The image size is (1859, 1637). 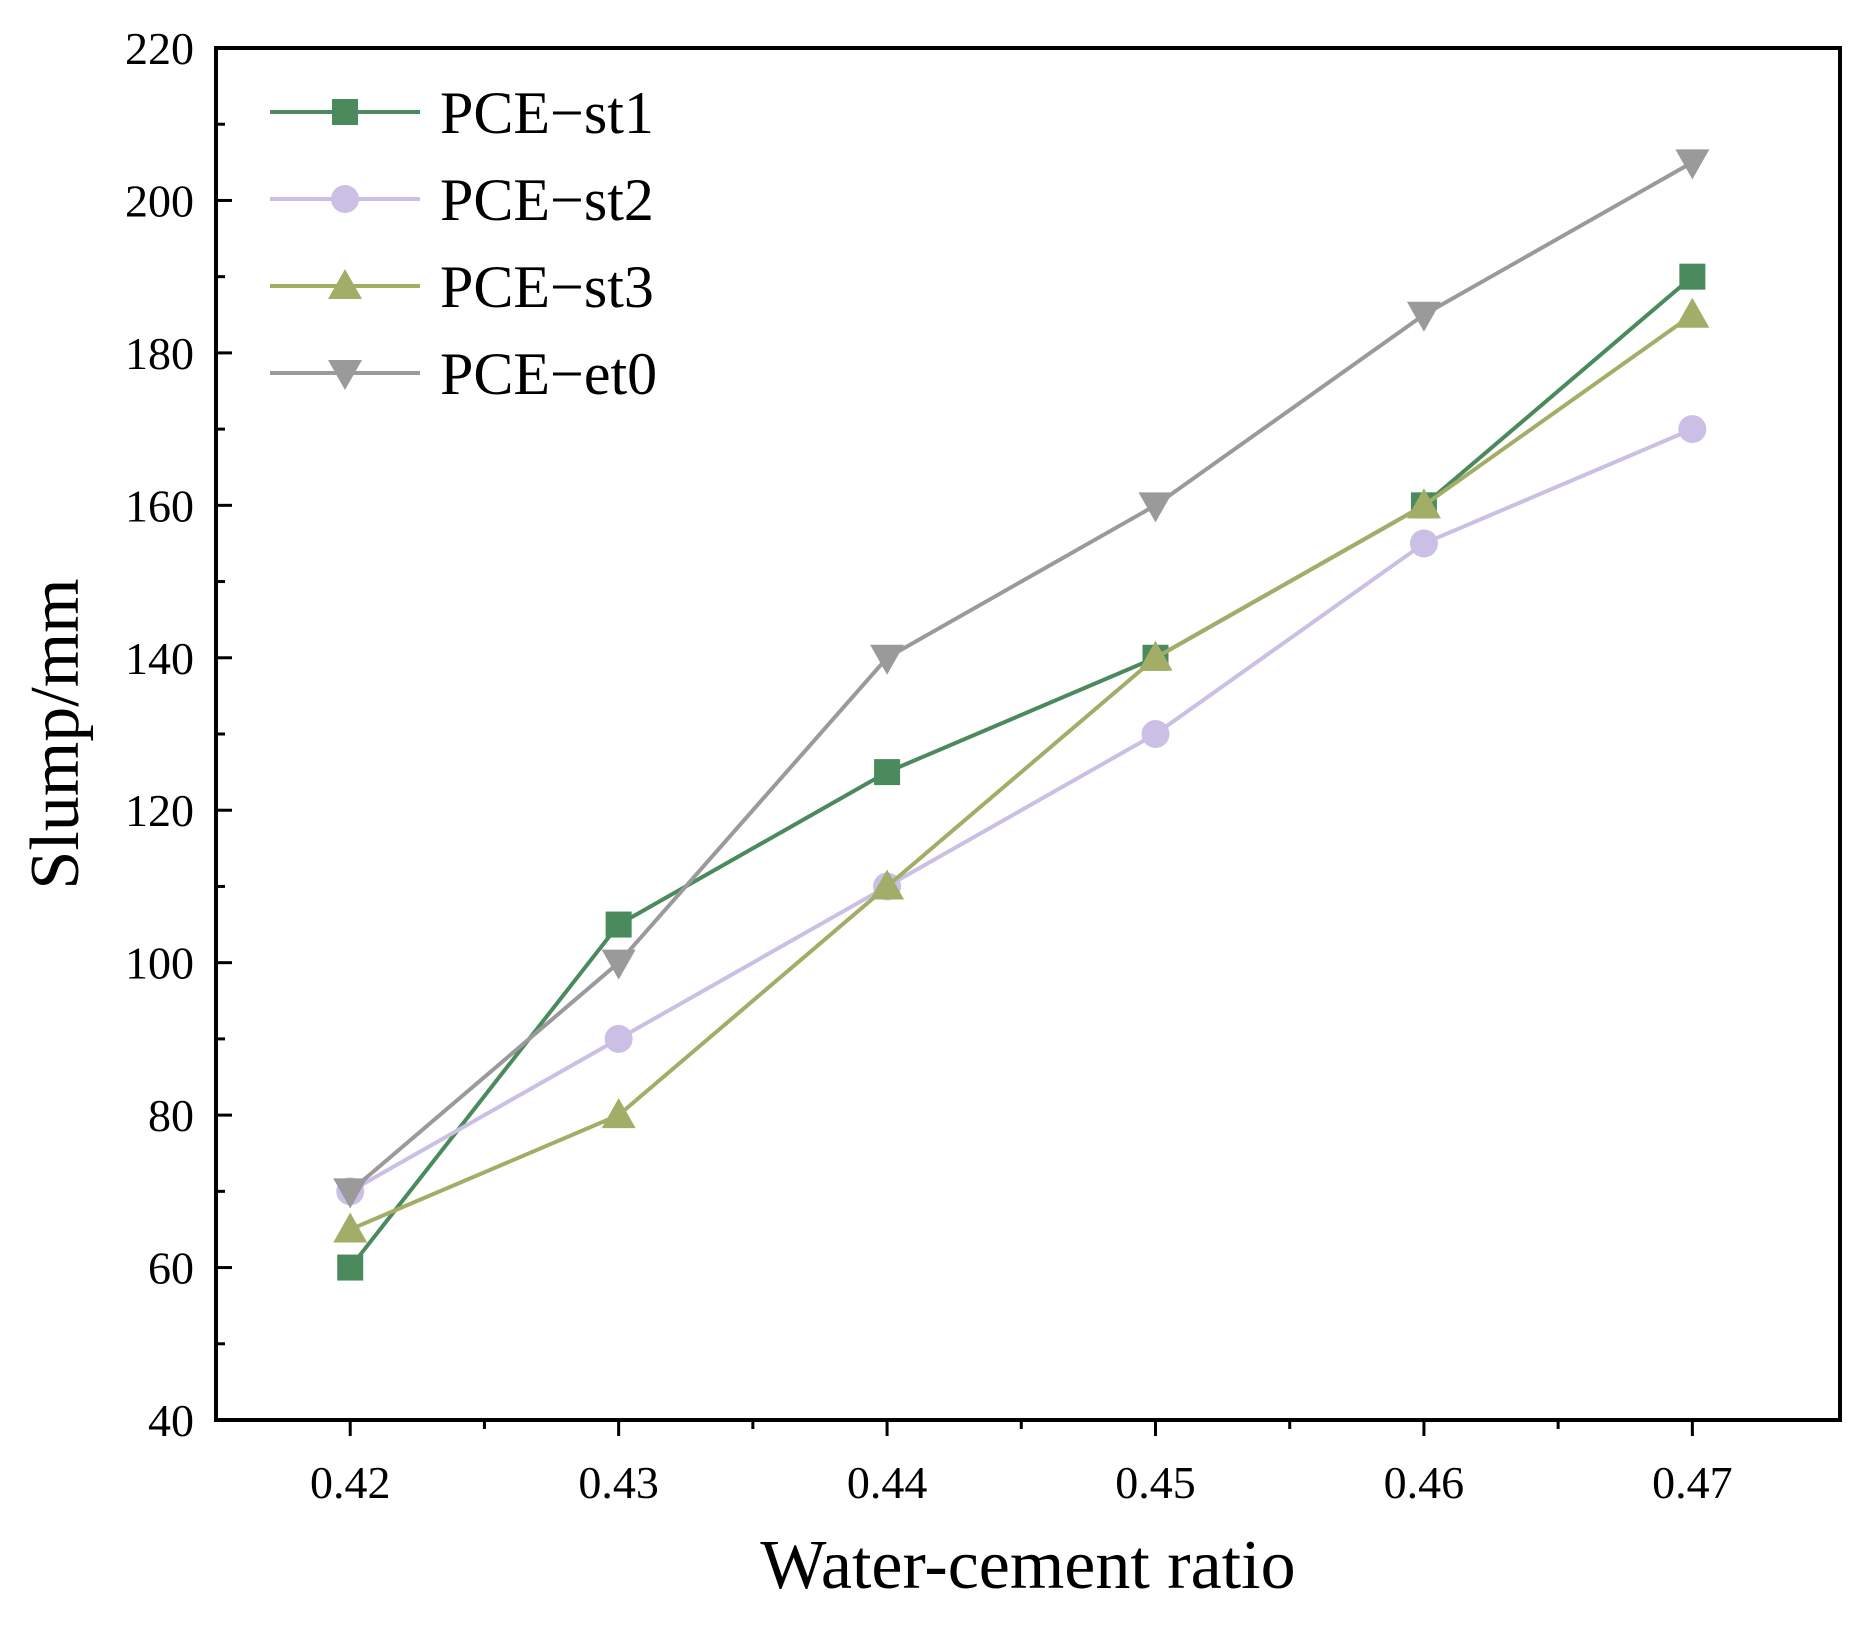 I want to click on y-tick-label: 160, so click(x=159, y=505).